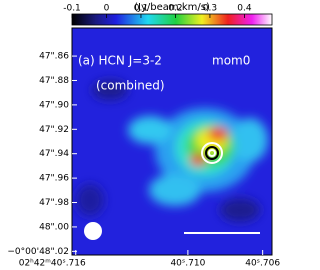 The height and width of the screenshot is (270, 320). What do you see at coordinates (244, 9) in the screenshot?
I see `colorbar-tick-label: 0.4` at bounding box center [244, 9].